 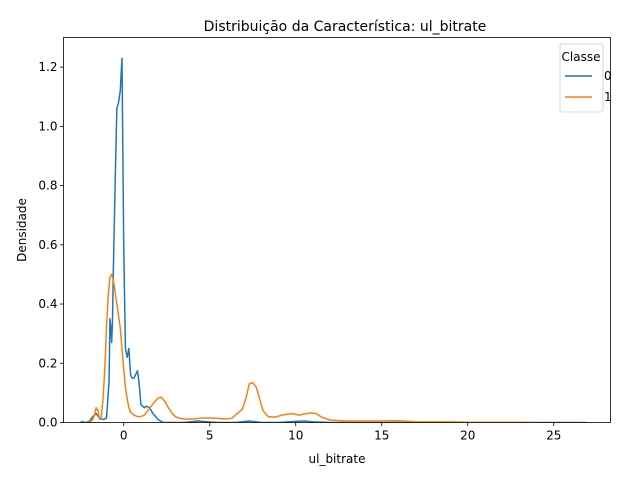 I want to click on y-tick-label: 0.2, so click(x=47, y=363).